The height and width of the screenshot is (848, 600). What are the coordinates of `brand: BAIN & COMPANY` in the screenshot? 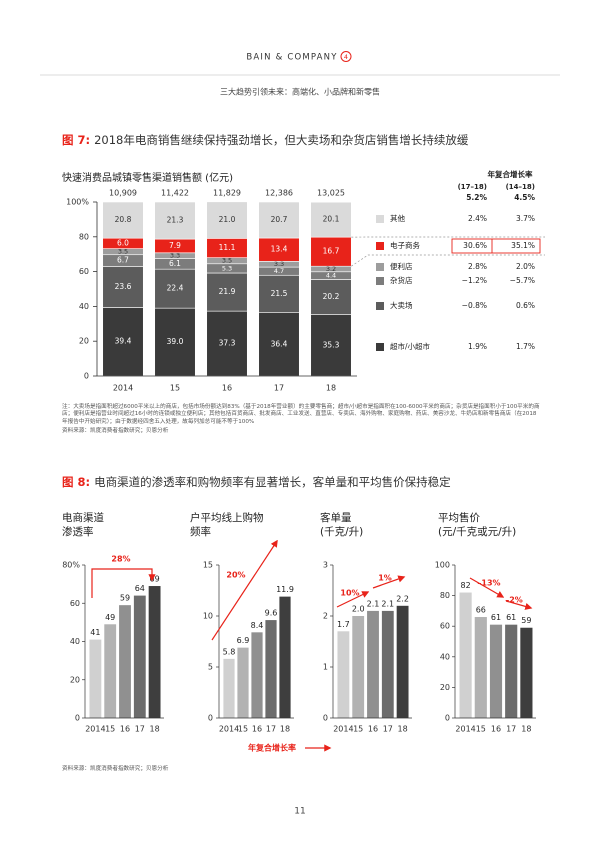 It's located at (291, 58).